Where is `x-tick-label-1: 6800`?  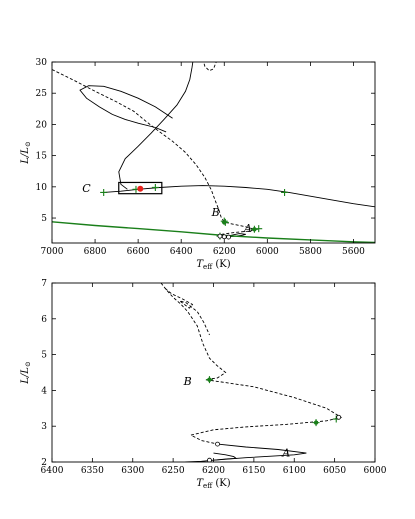
x-tick-label-1: 6800 is located at coordinates (95, 252).